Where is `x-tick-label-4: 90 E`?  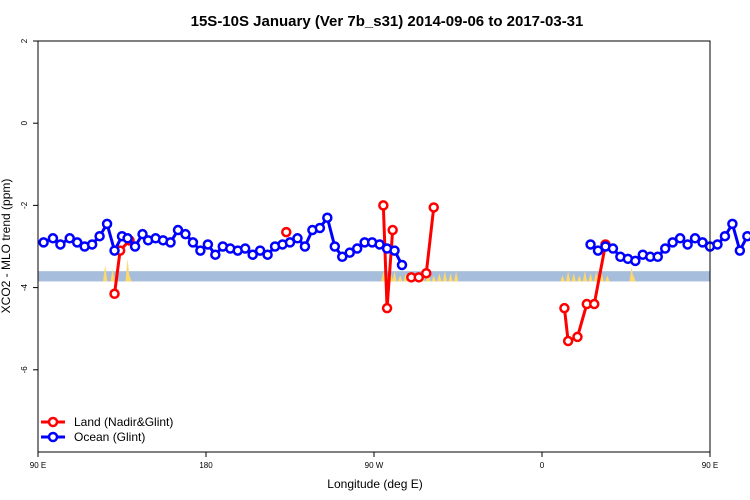 x-tick-label-4: 90 E is located at coordinates (710, 465).